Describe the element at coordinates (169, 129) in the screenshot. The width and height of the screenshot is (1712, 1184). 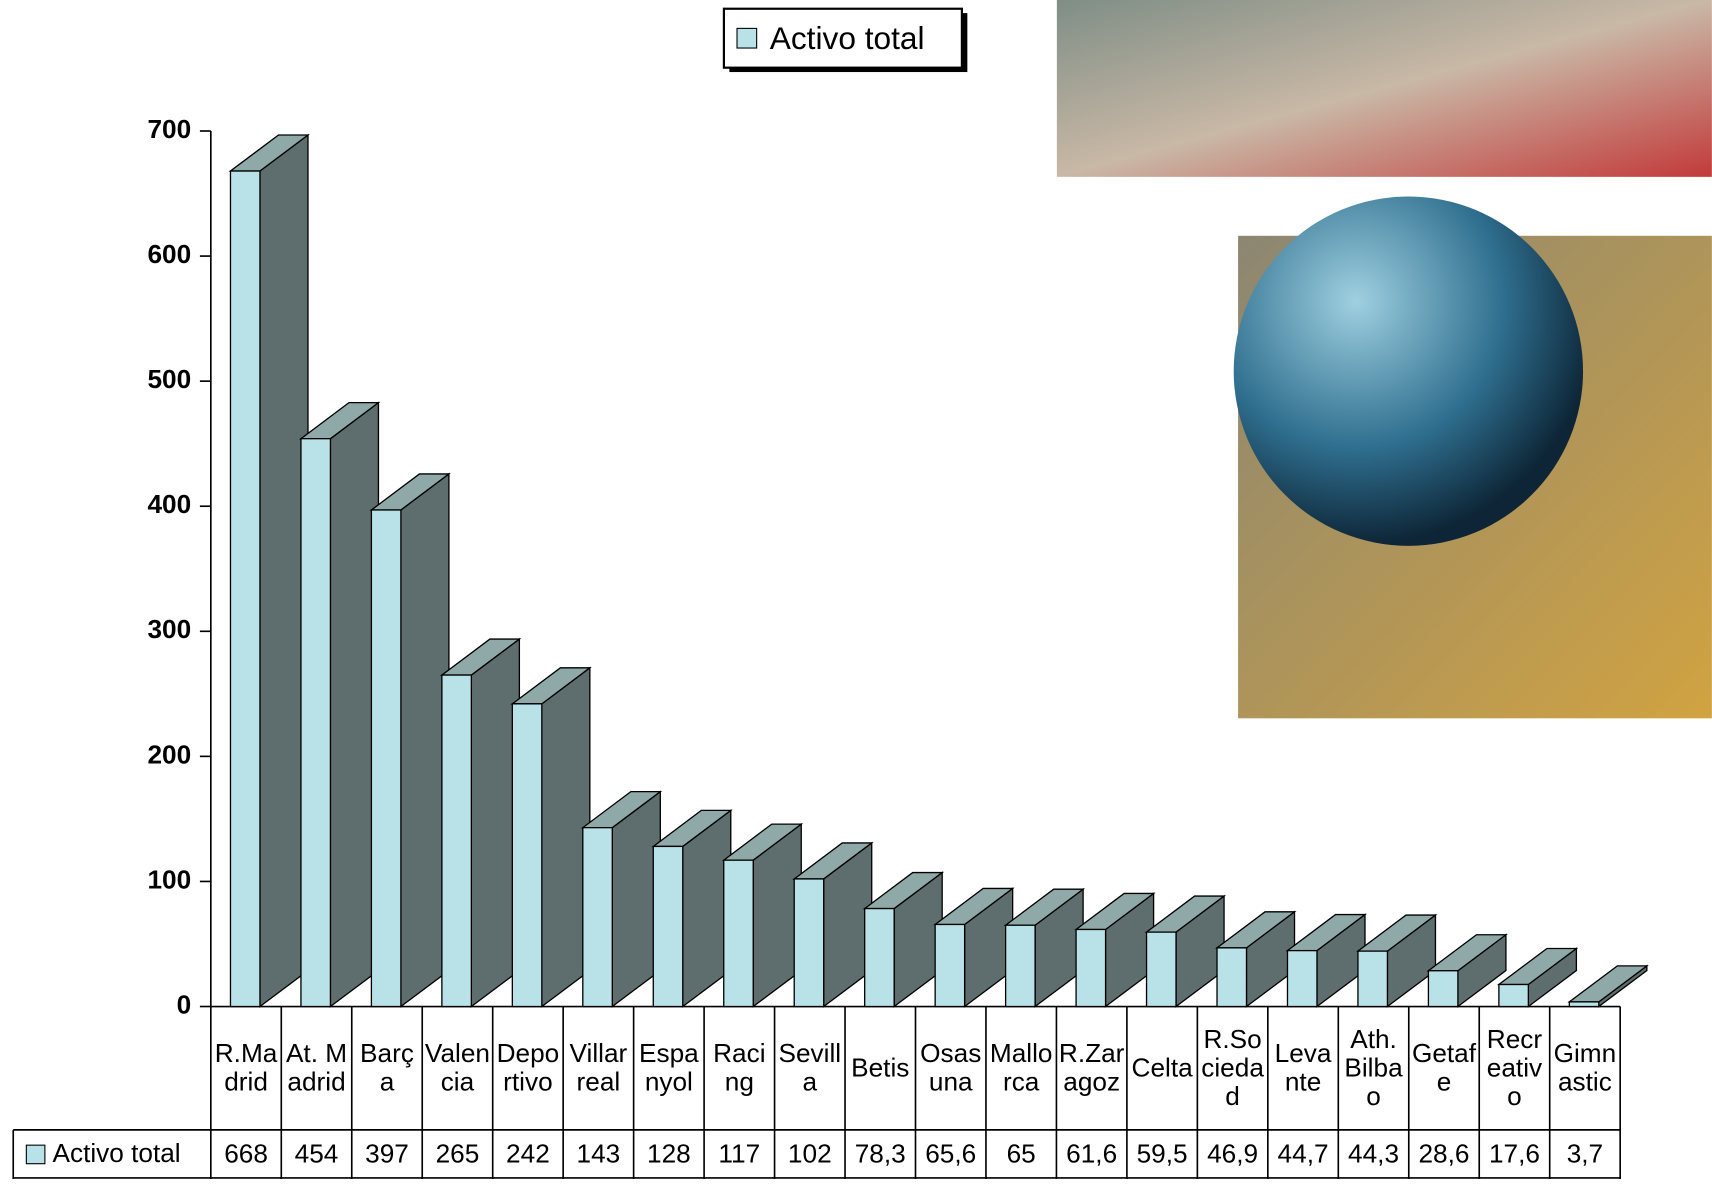
I see `y-tick-label: 700` at that location.